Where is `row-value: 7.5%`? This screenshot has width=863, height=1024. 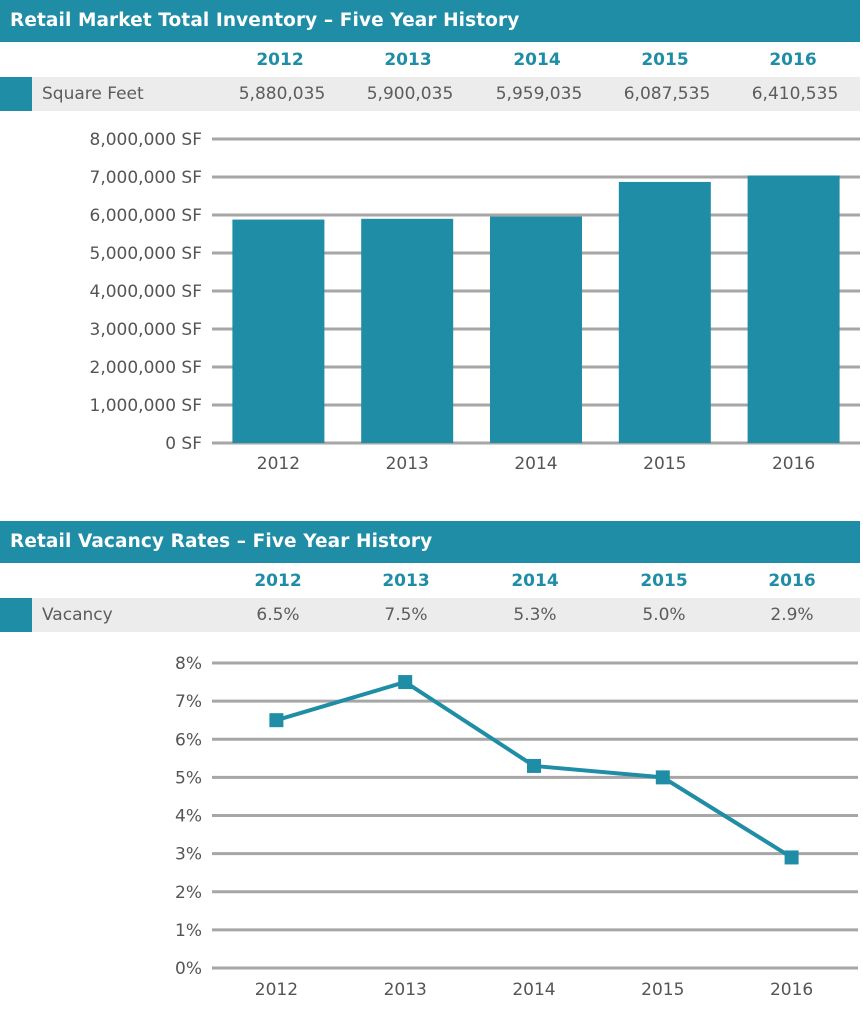
row-value: 7.5% is located at coordinates (406, 615).